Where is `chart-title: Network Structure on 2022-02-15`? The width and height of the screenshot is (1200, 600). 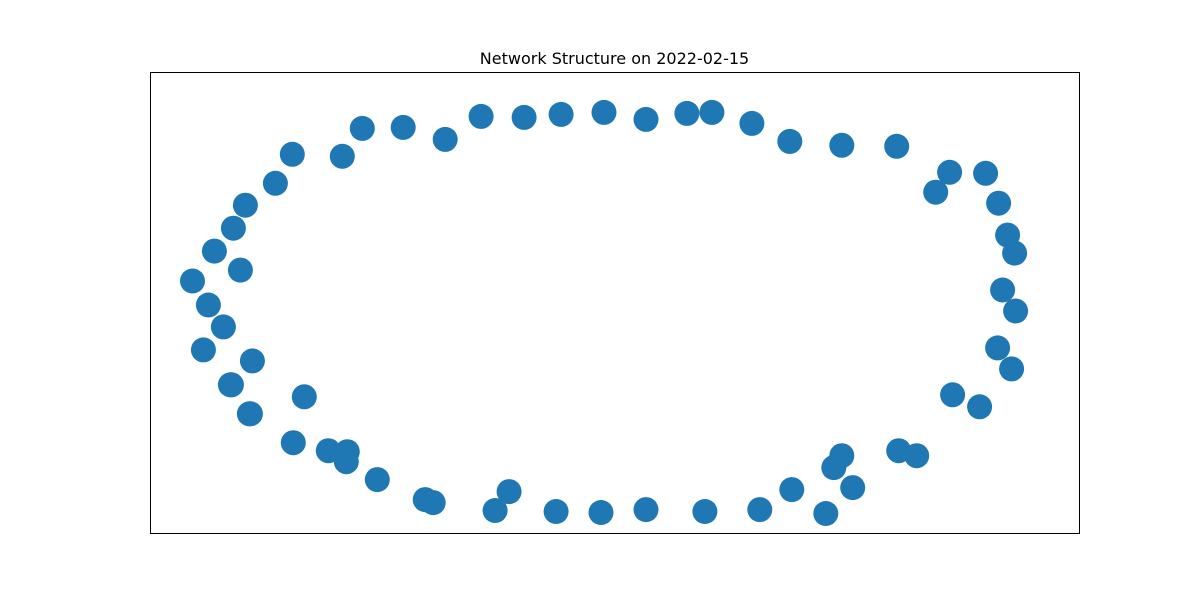
chart-title: Network Structure on 2022-02-15 is located at coordinates (614, 58).